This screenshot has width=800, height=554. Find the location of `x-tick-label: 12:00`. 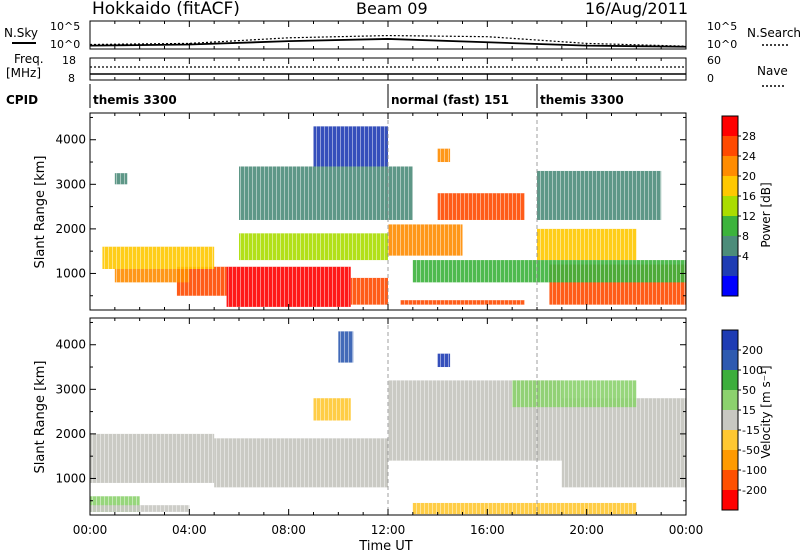

x-tick-label: 12:00 is located at coordinates (388, 530).